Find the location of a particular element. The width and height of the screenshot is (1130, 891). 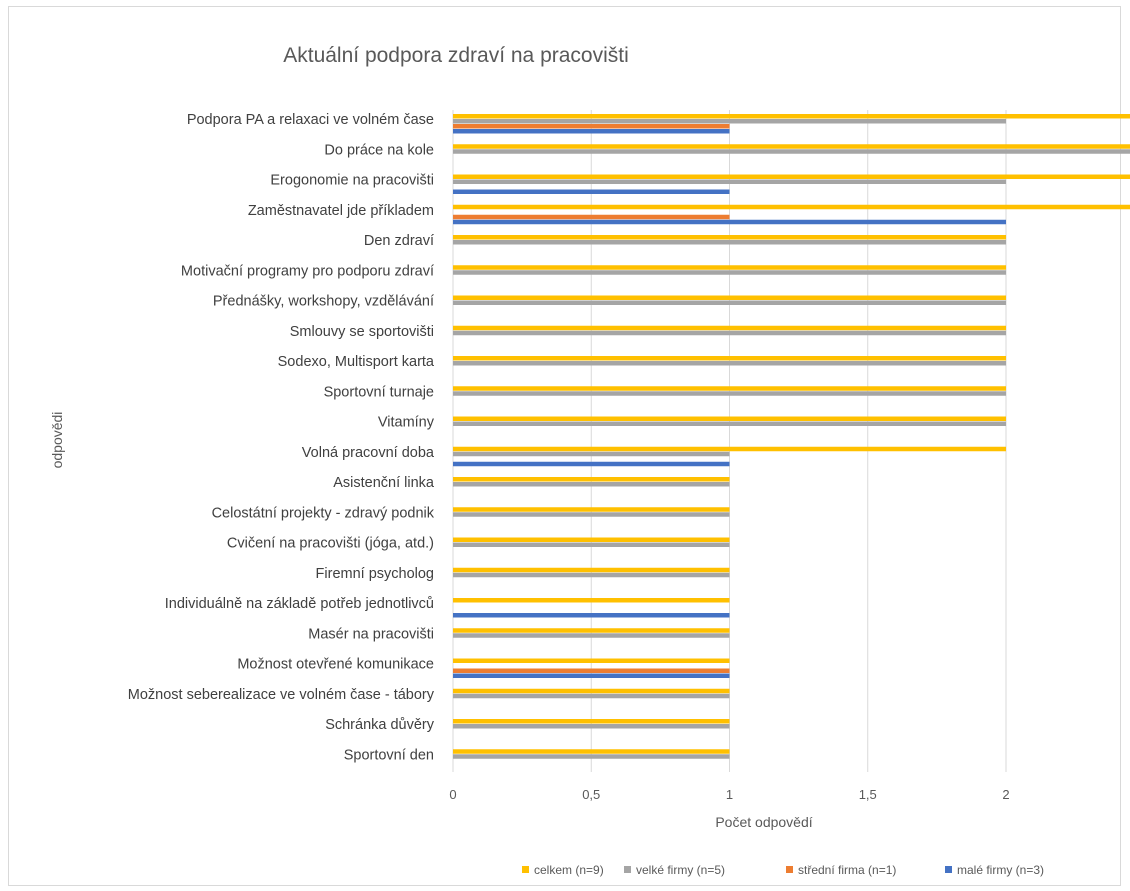

category-label: Smlouvy se sportovišti is located at coordinates (362, 332).